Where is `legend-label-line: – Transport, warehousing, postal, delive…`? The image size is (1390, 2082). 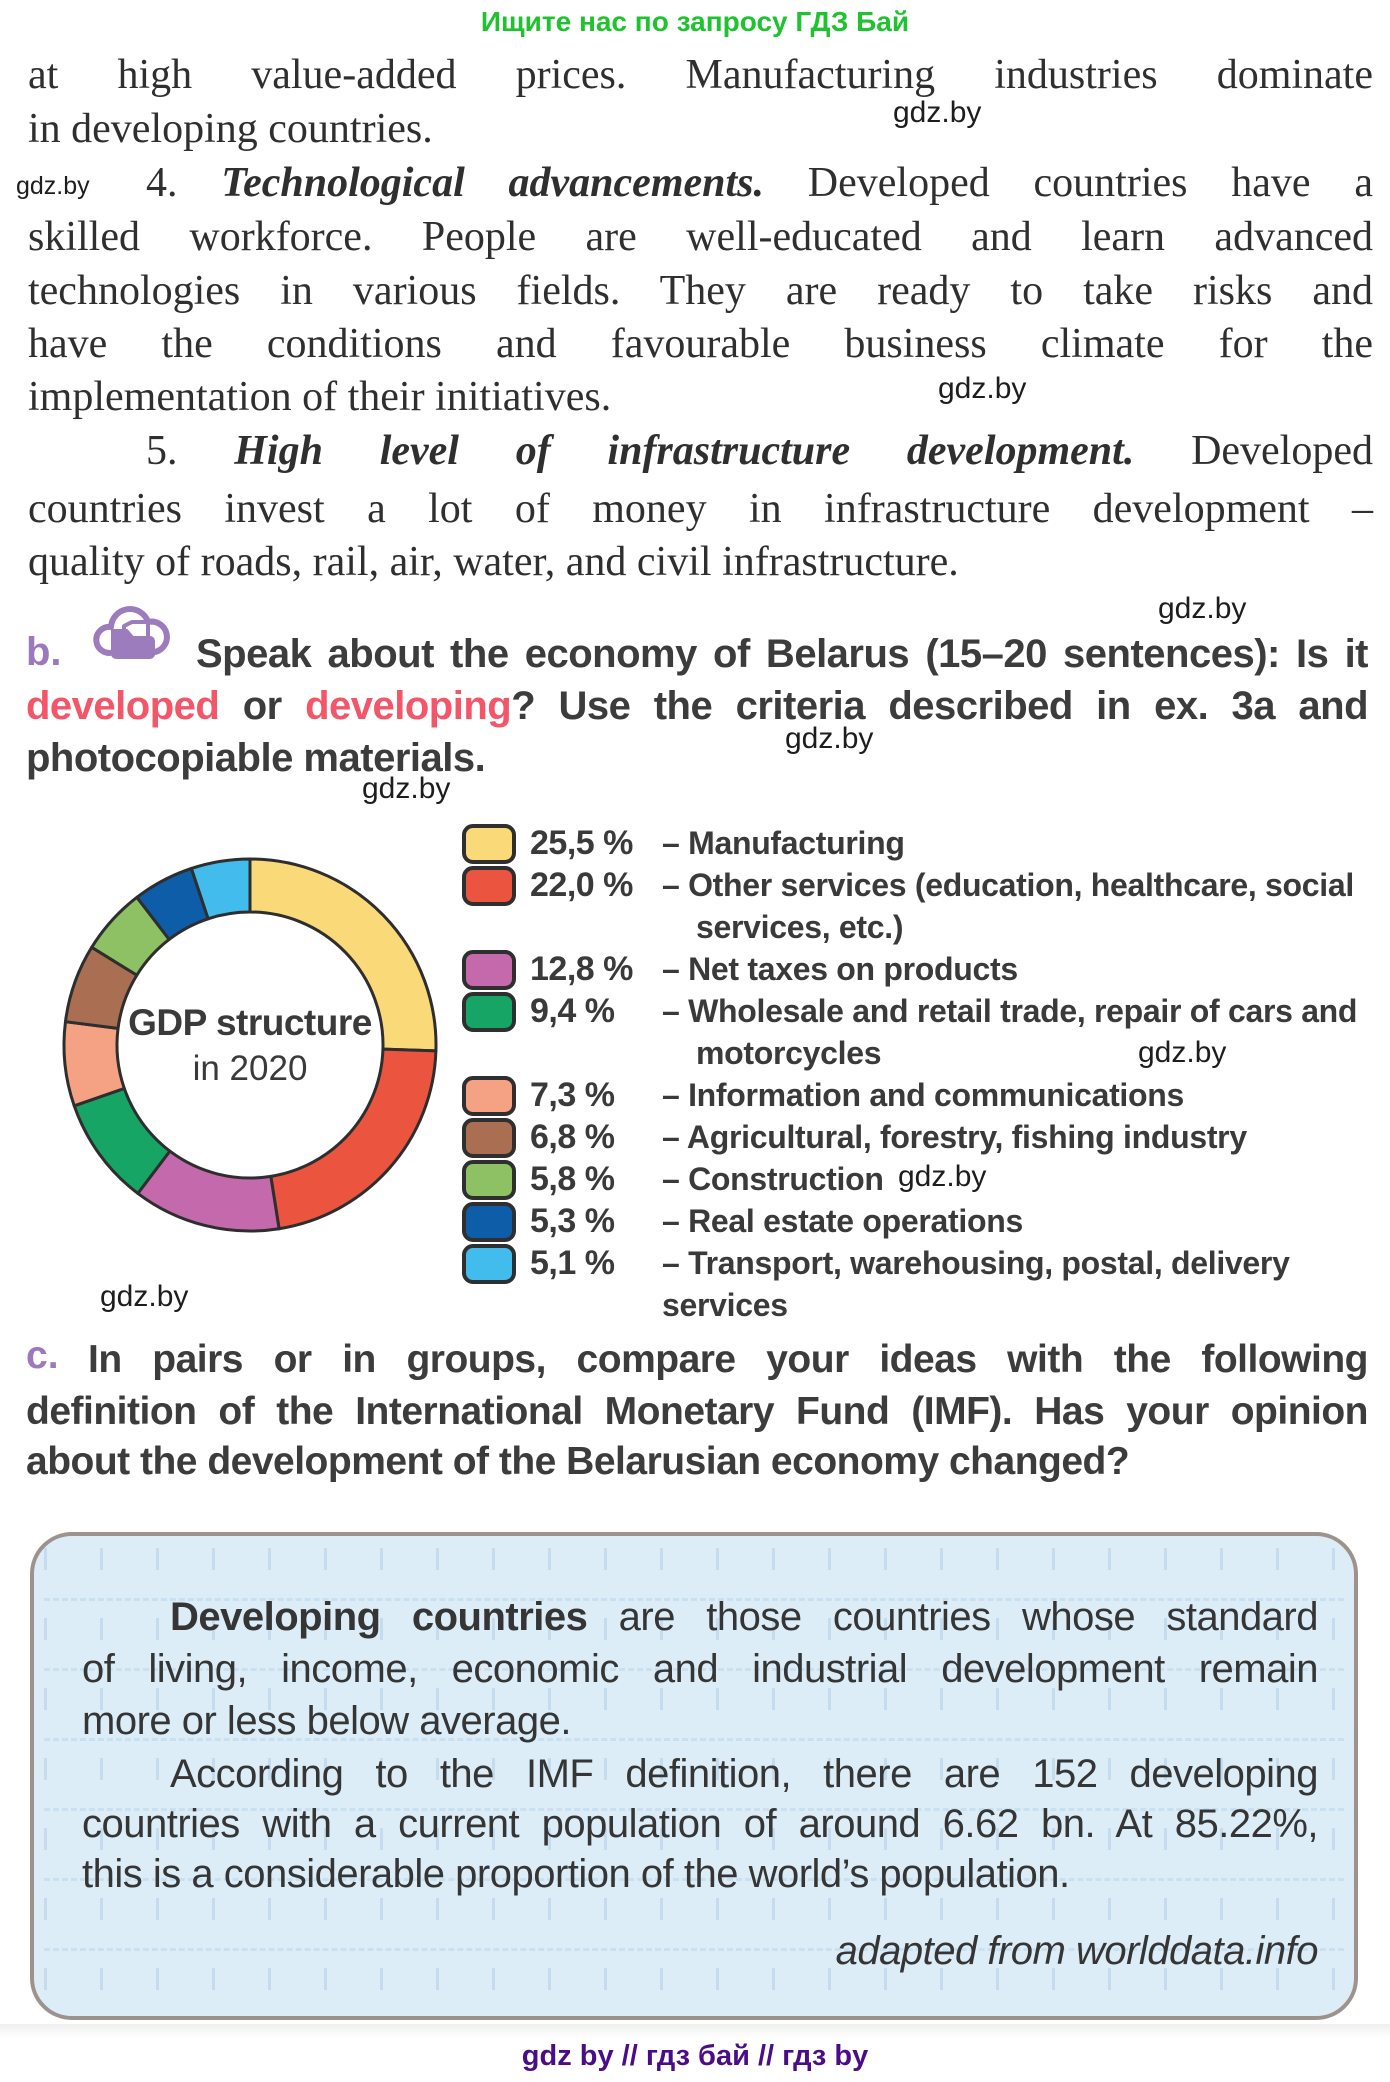
legend-label-line: – Transport, warehousing, postal, delive… is located at coordinates (976, 1284).